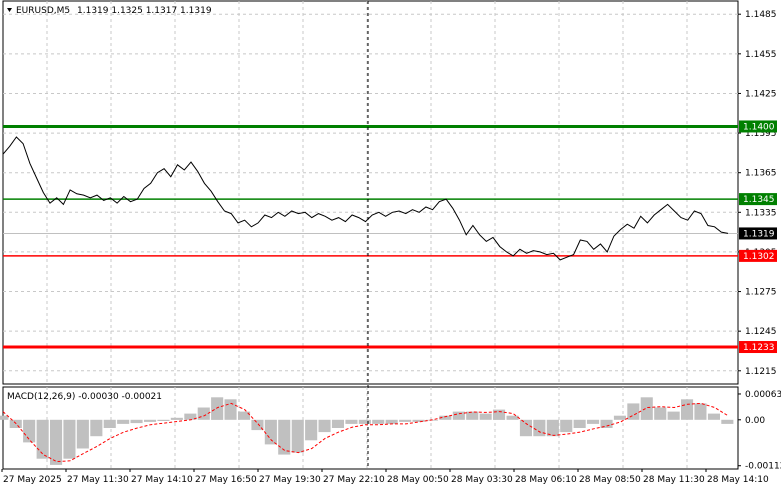 This screenshot has height=489, width=781. What do you see at coordinates (290, 480) in the screenshot?
I see `time-tick-label: 27 May 19:30` at bounding box center [290, 480].